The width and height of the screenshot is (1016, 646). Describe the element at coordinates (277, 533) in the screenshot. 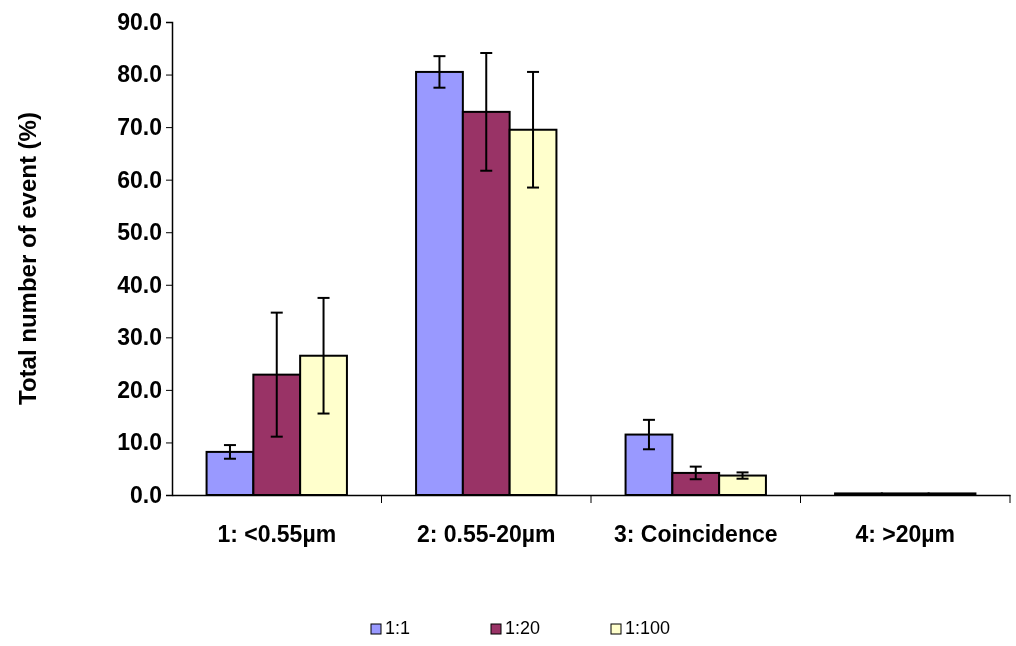

I see `x-tick-label: 1: <0.55µm` at that location.